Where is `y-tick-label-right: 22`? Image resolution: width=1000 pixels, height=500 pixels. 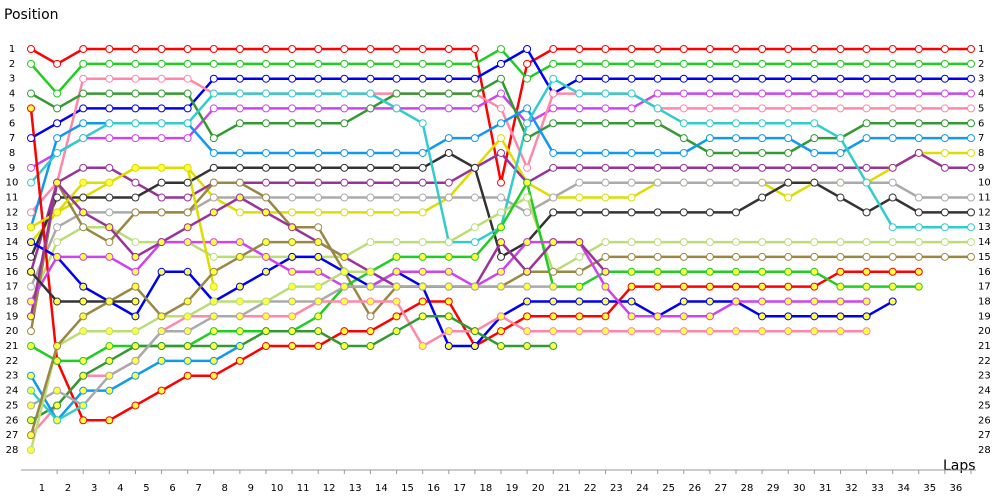
y-tick-label-right: 22 is located at coordinates (984, 361).